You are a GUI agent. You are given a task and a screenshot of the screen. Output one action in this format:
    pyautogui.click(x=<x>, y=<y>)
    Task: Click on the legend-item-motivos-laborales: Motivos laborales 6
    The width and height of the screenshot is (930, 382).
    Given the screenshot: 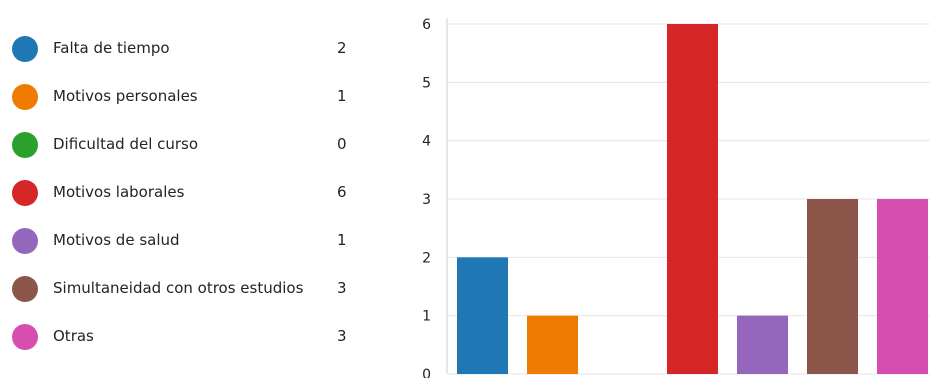 What is the action you would take?
    pyautogui.click(x=185, y=190)
    